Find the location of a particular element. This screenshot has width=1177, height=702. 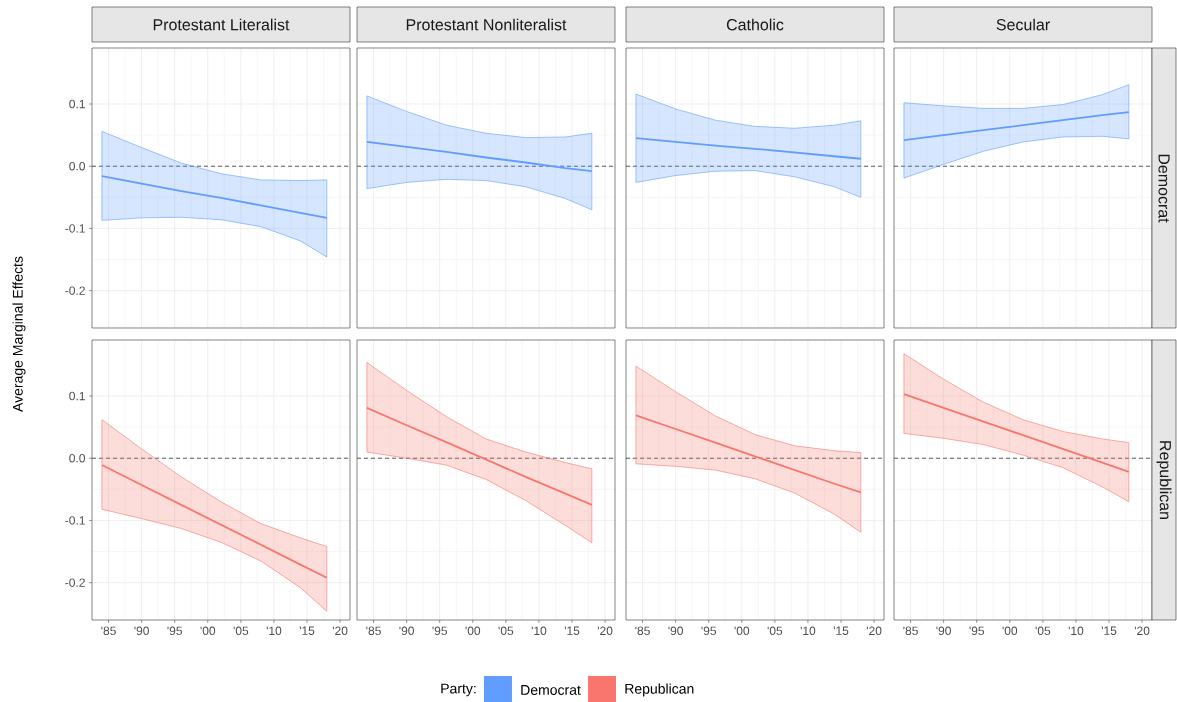

chart-title: Catholic is located at coordinates (755, 24).